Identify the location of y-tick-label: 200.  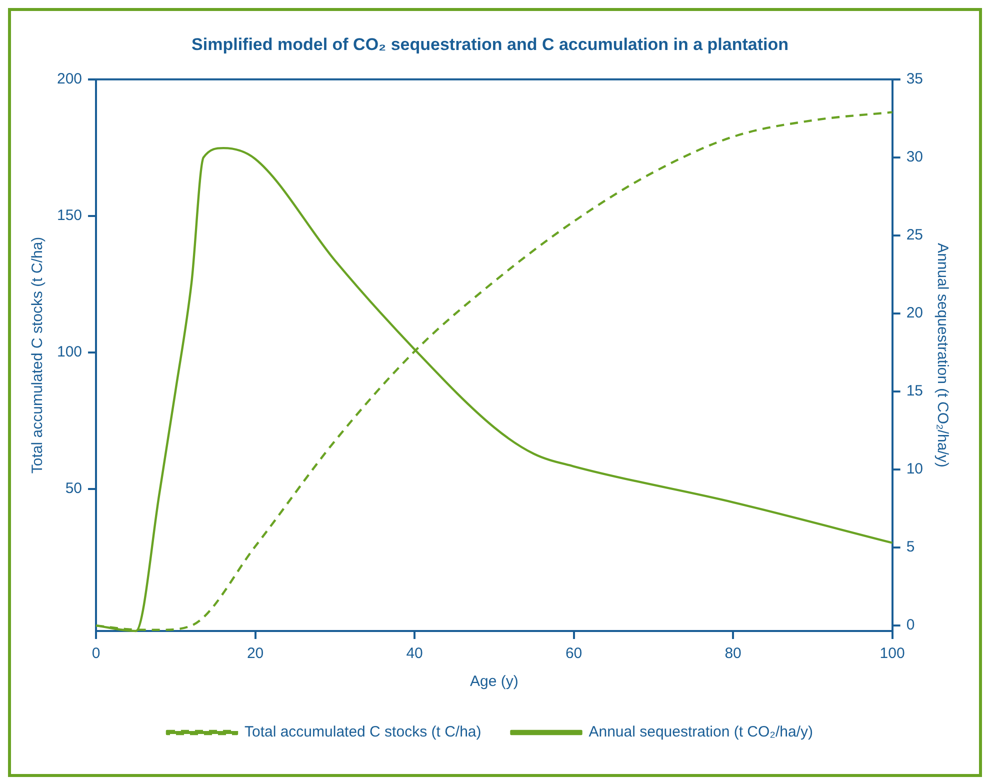
(69, 79).